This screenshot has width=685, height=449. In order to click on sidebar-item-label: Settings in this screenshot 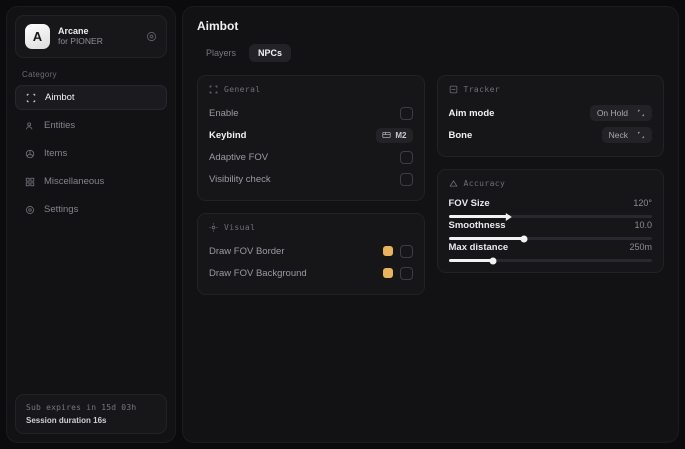, I will do `click(61, 209)`.